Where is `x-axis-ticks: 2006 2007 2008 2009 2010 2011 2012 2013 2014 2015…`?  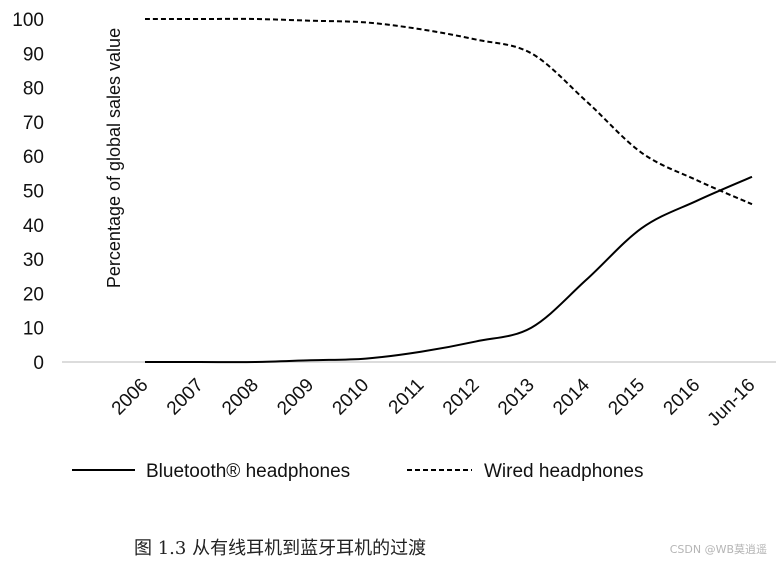
x-axis-ticks: 2006 2007 2008 2009 2010 2011 2012 2013 2014 2015… is located at coordinates (434, 402).